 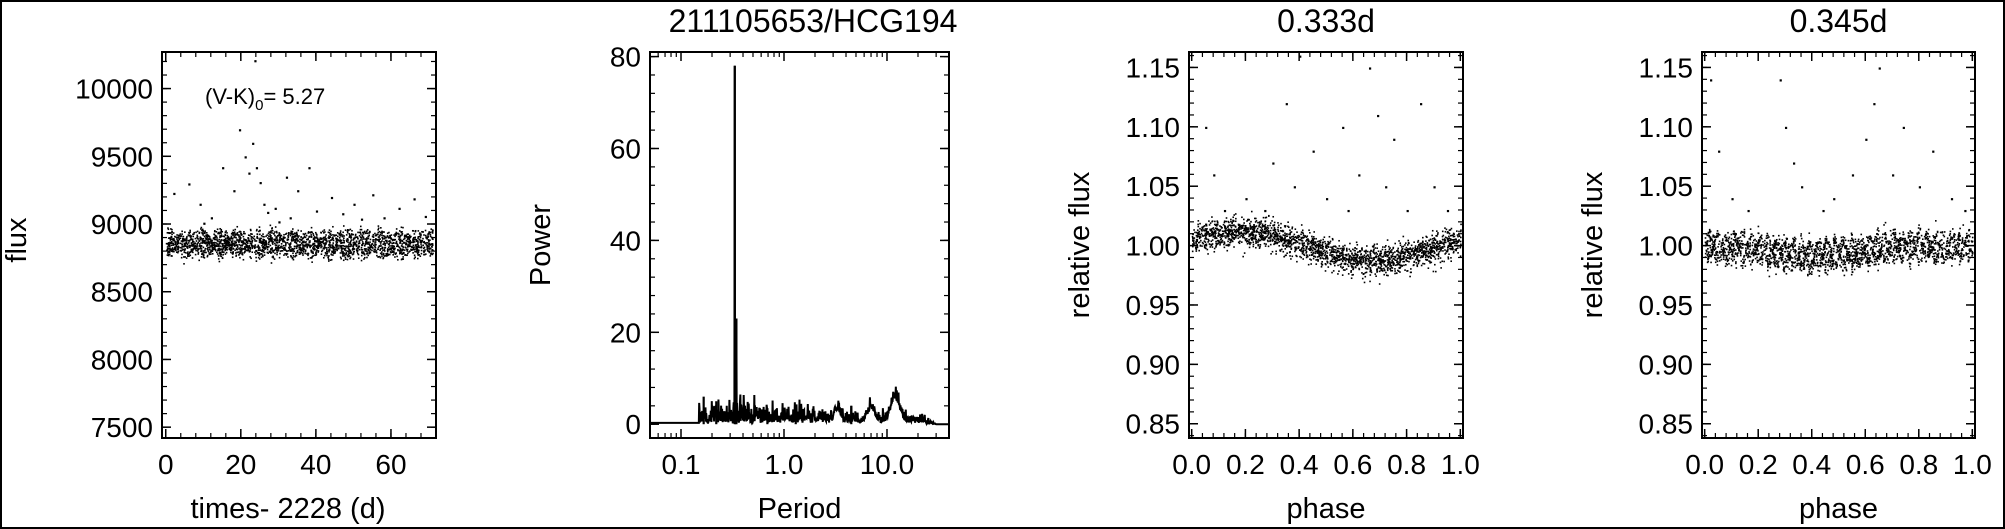 What do you see at coordinates (384, 218) in the screenshot?
I see `flare-point` at bounding box center [384, 218].